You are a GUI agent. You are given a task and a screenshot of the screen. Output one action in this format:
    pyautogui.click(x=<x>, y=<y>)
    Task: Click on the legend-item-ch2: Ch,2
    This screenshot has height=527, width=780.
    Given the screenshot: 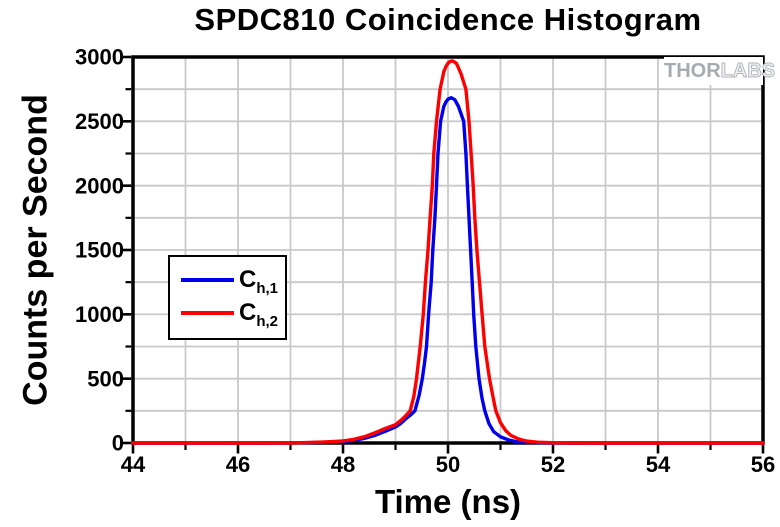 What is the action you would take?
    pyautogui.click(x=227, y=314)
    